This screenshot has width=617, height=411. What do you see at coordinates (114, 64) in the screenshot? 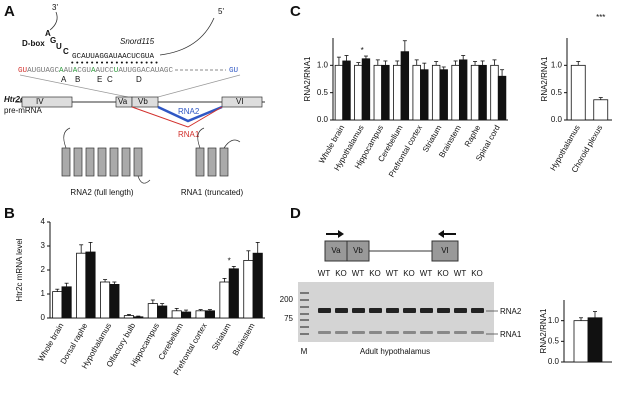
I see `pairing-dots: ••••••••••••••••••` at bounding box center [114, 64].